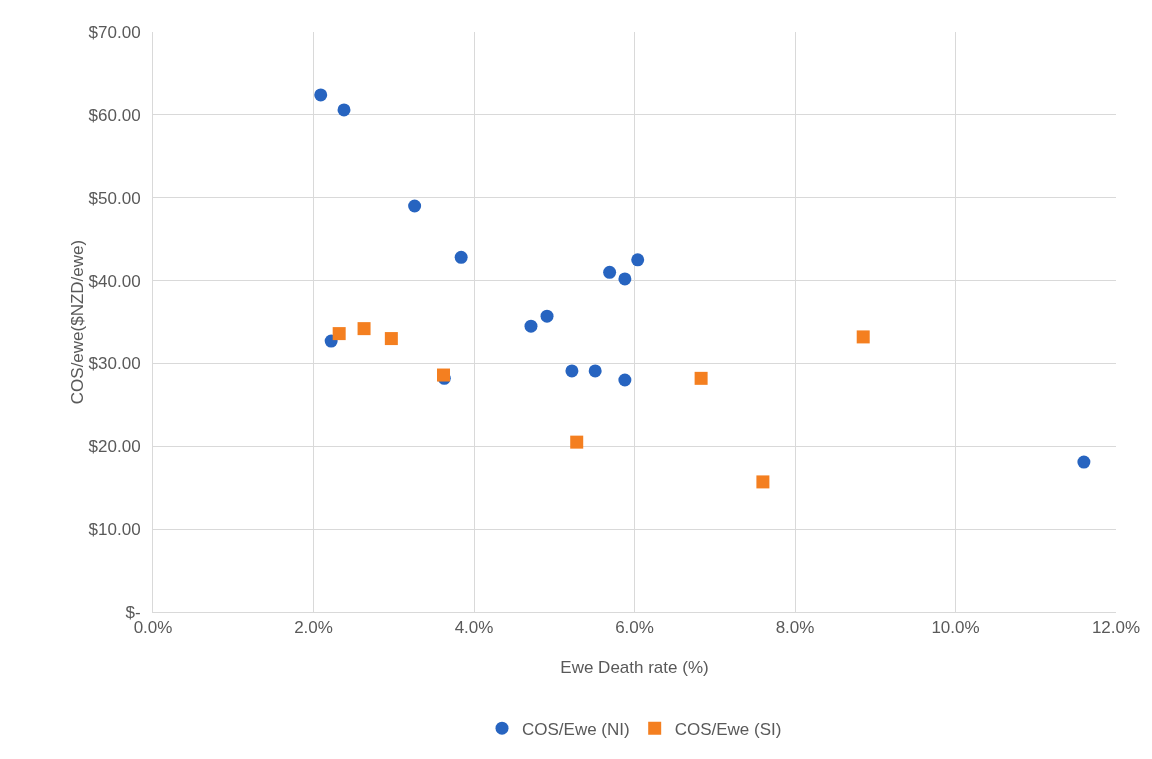 This screenshot has width=1152, height=759. What do you see at coordinates (728, 729) in the screenshot?
I see `legend-label: COS/Ewe (SI)` at bounding box center [728, 729].